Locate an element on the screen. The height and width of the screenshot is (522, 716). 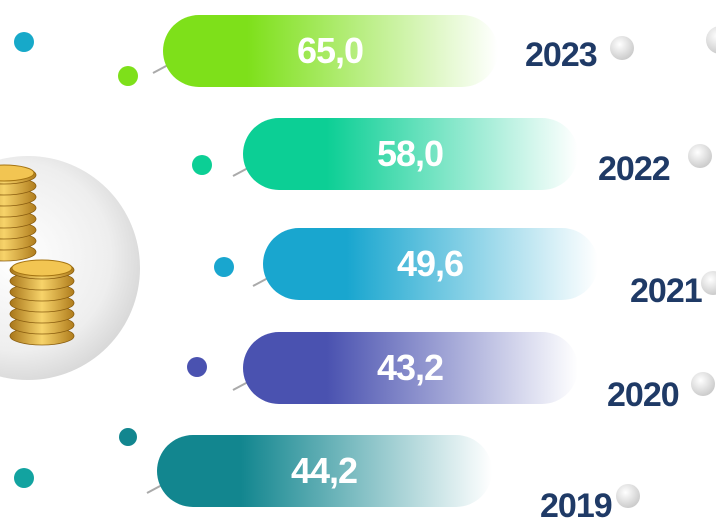
year-label: 2021 is located at coordinates (666, 291).